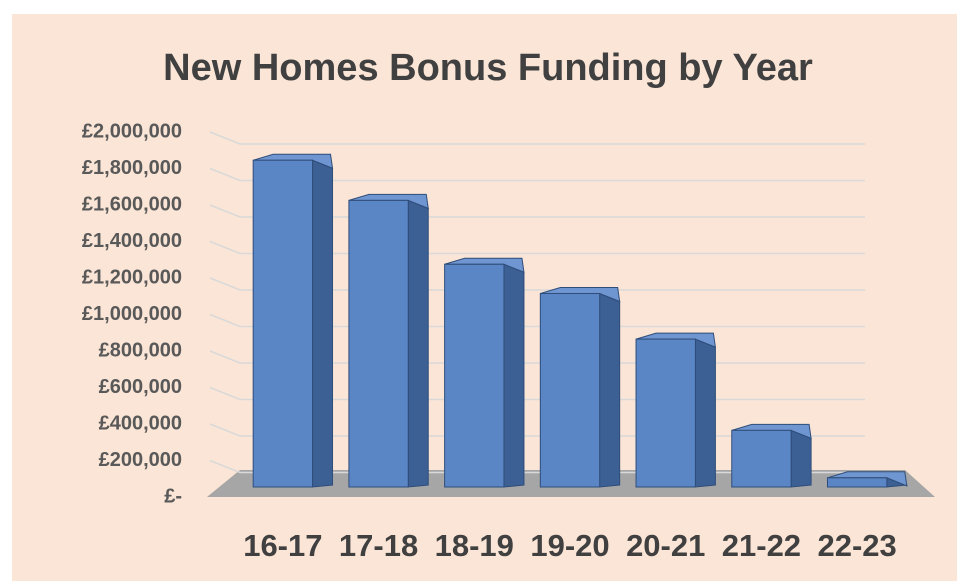  What do you see at coordinates (761, 545) in the screenshot?
I see `x-tick-label: 21-22` at bounding box center [761, 545].